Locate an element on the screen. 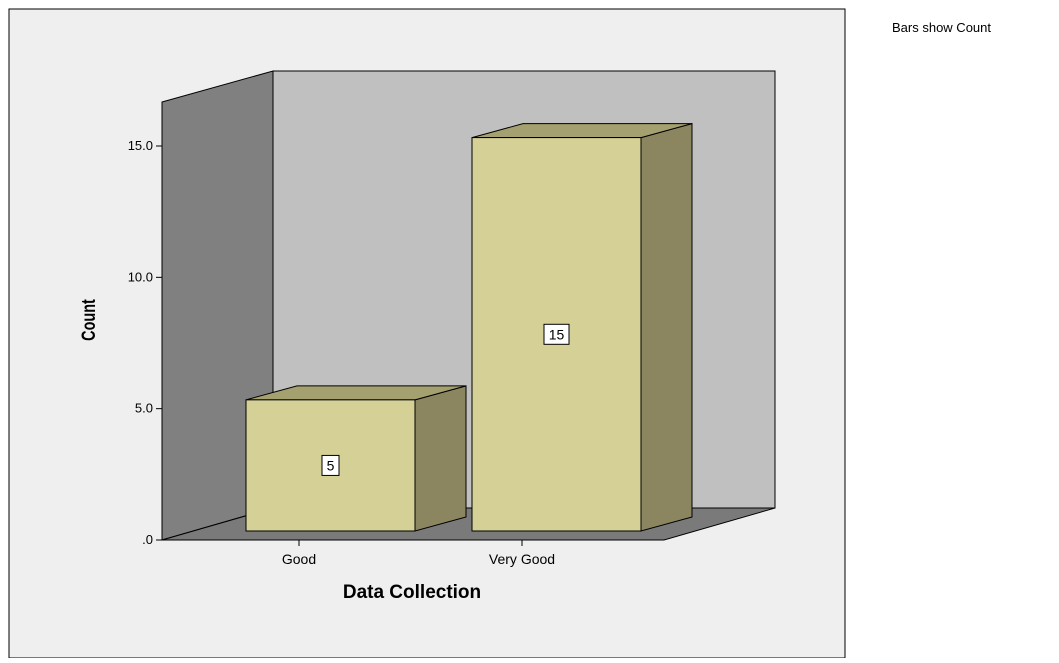 Image resolution: width=1059 pixels, height=663 pixels. bar: 15 is located at coordinates (582, 327).